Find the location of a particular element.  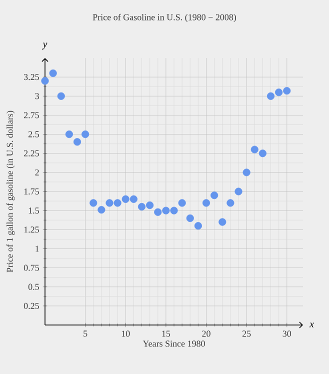

x-tick-label: 20 is located at coordinates (206, 333).